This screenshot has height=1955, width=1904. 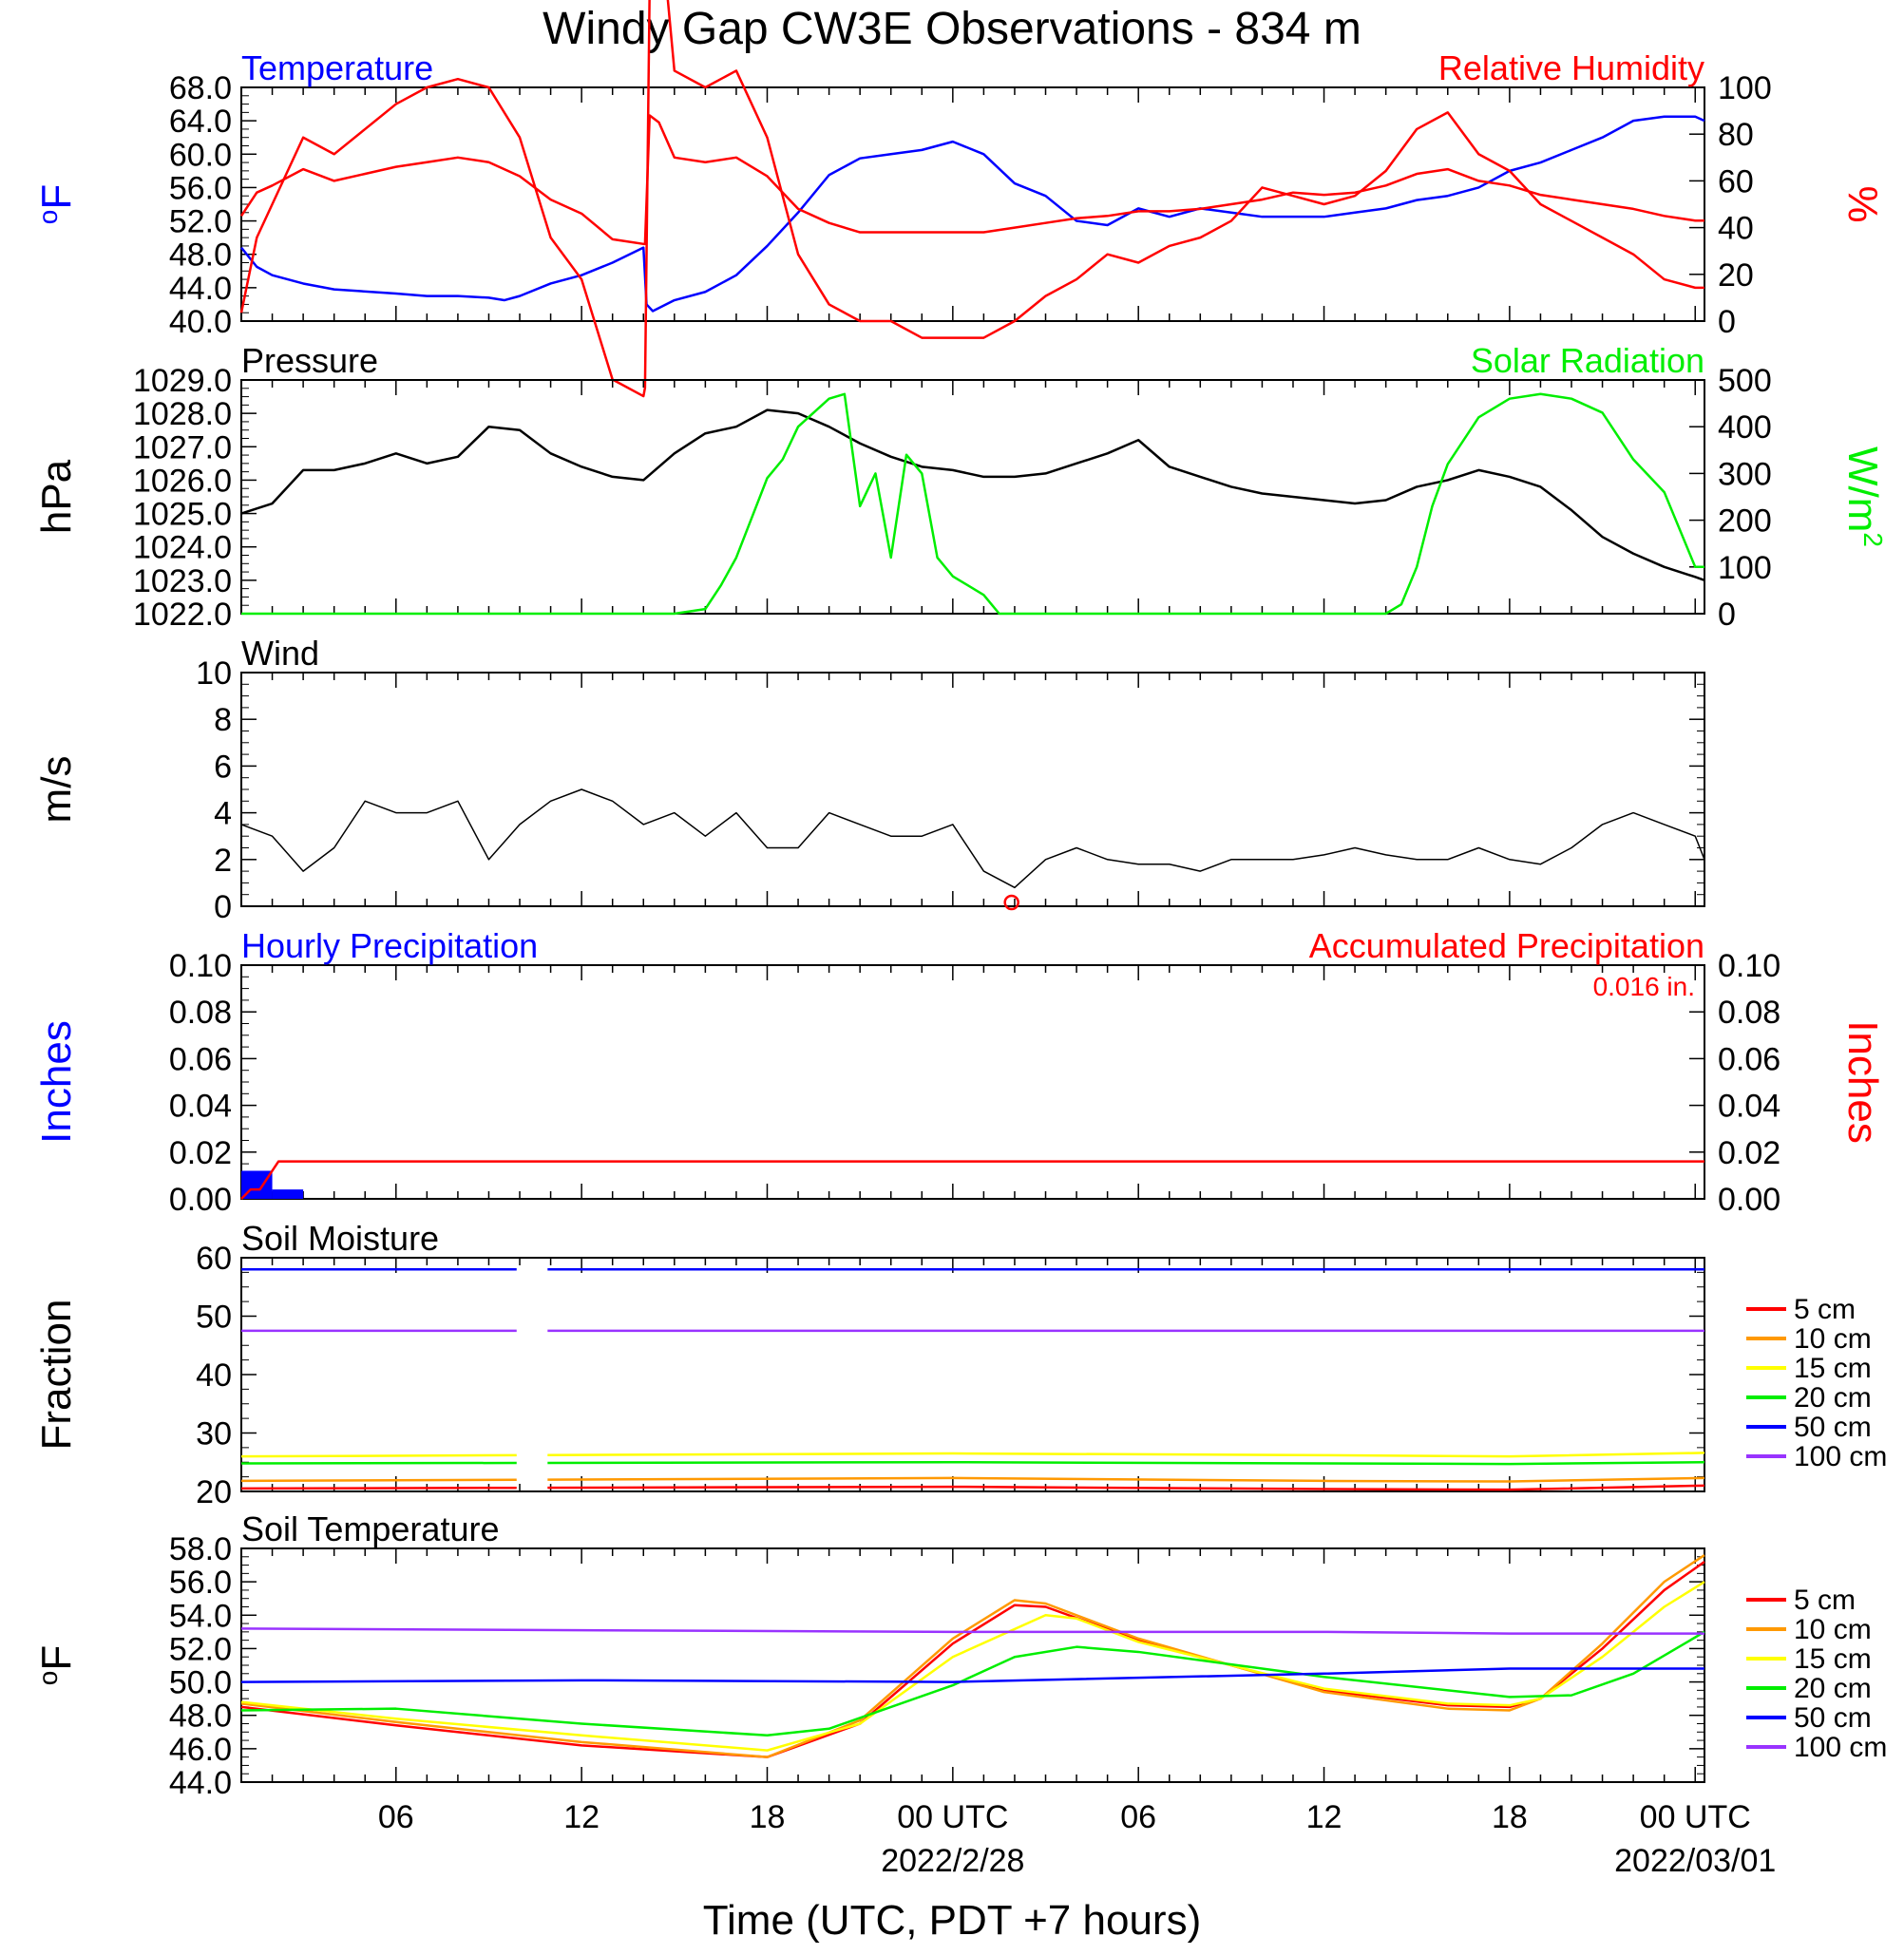 I want to click on y-tick-label: 0, so click(x=223, y=907).